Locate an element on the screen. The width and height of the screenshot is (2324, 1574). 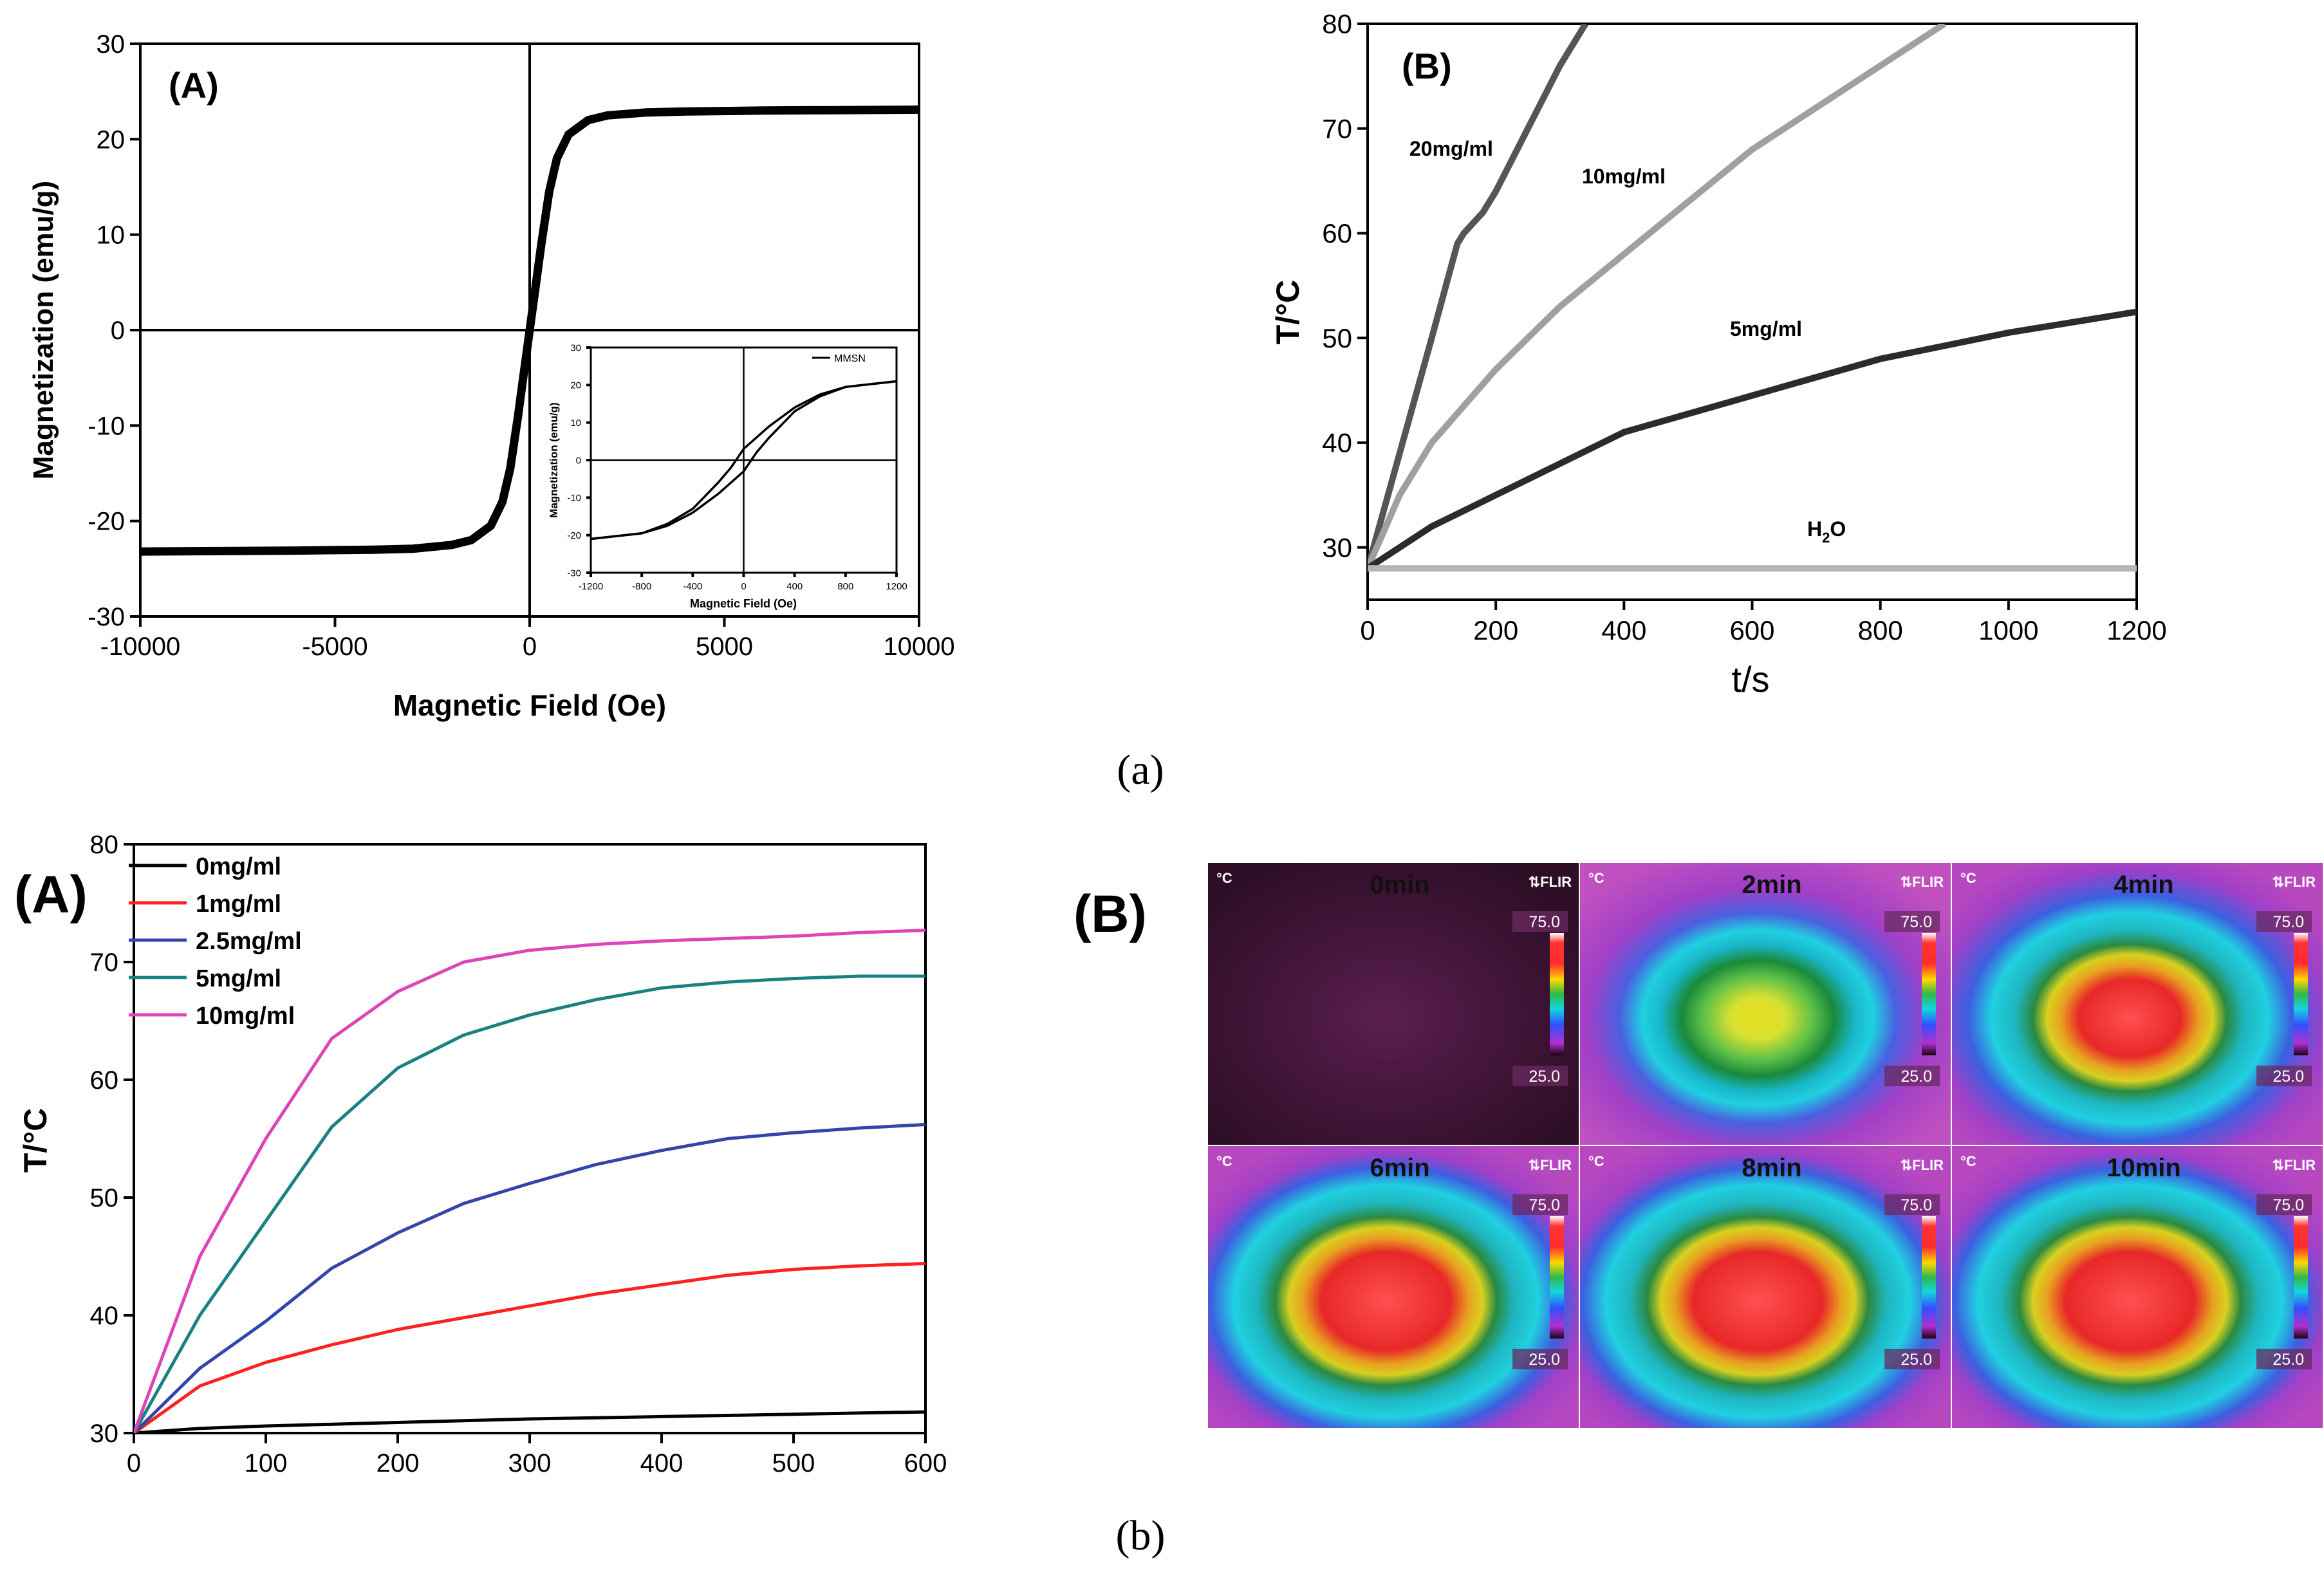
x-tick-label: -400 is located at coordinates (693, 586).